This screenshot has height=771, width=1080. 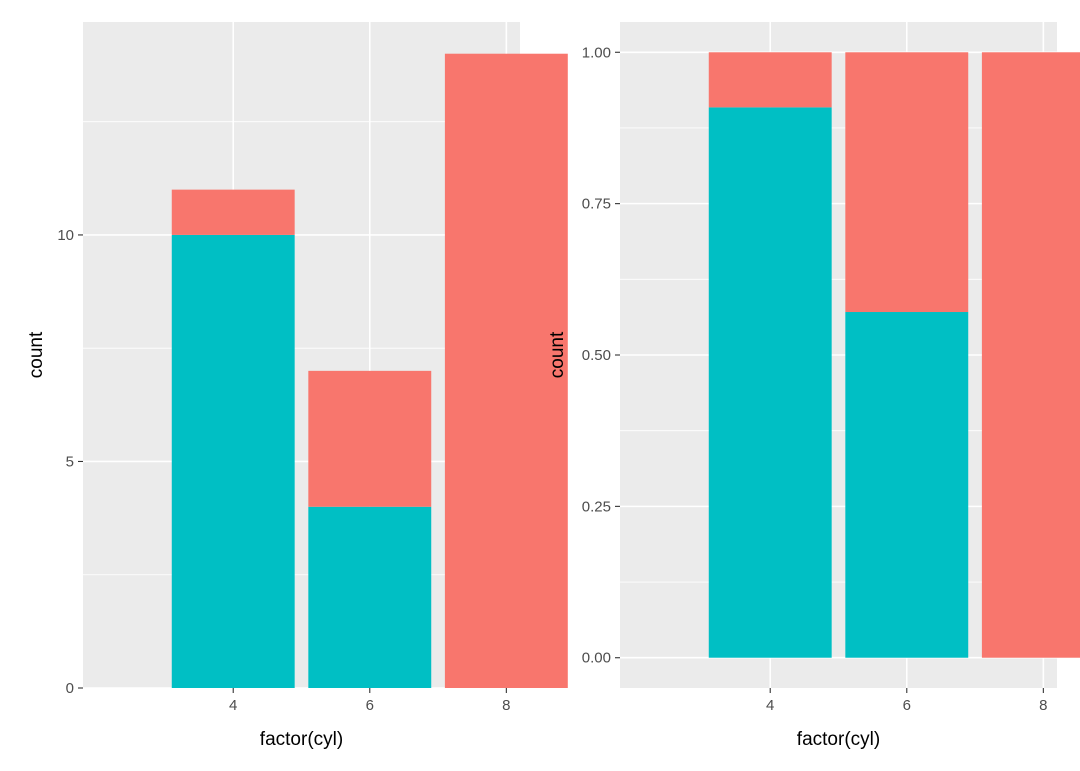 What do you see at coordinates (65, 235) in the screenshot?
I see `y-tick-label: 10` at bounding box center [65, 235].